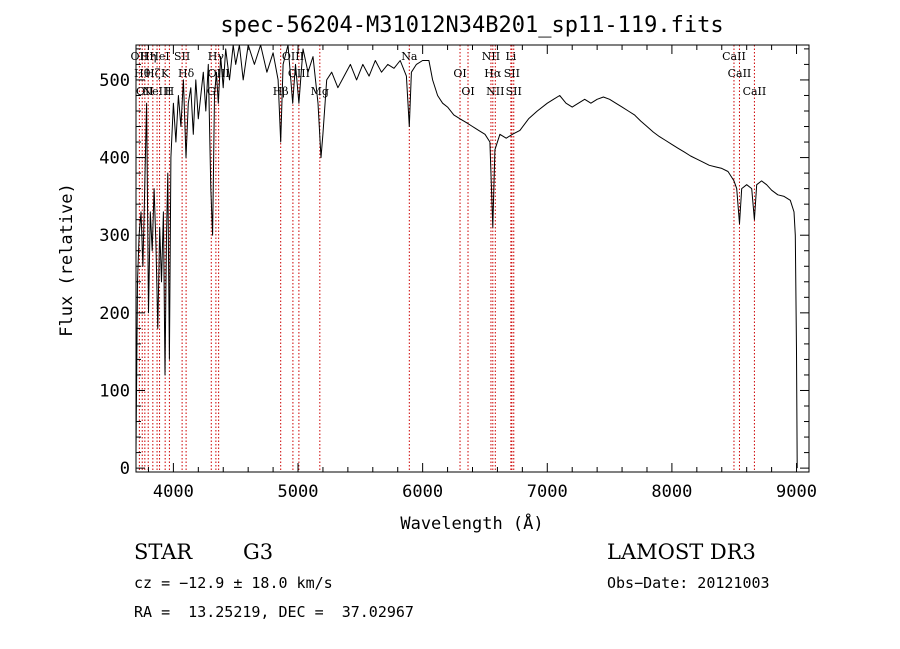  I want to click on line-marker-label: Hα, so click(493, 73).